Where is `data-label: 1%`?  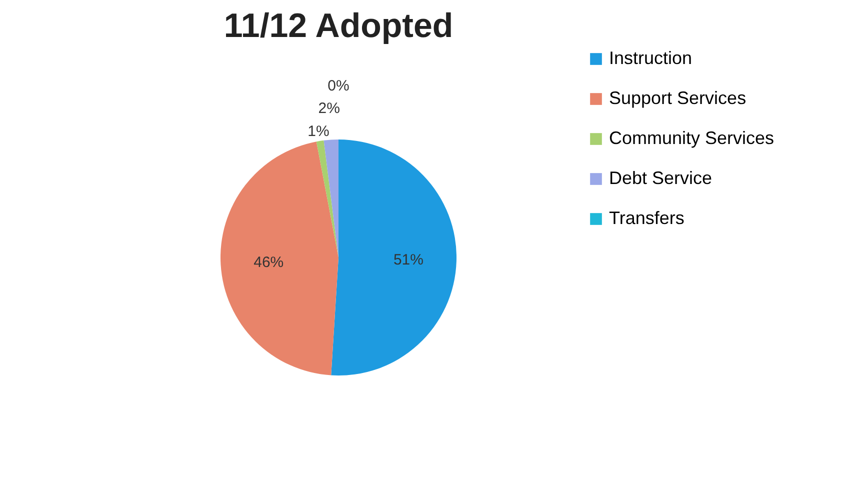 data-label: 1% is located at coordinates (319, 131).